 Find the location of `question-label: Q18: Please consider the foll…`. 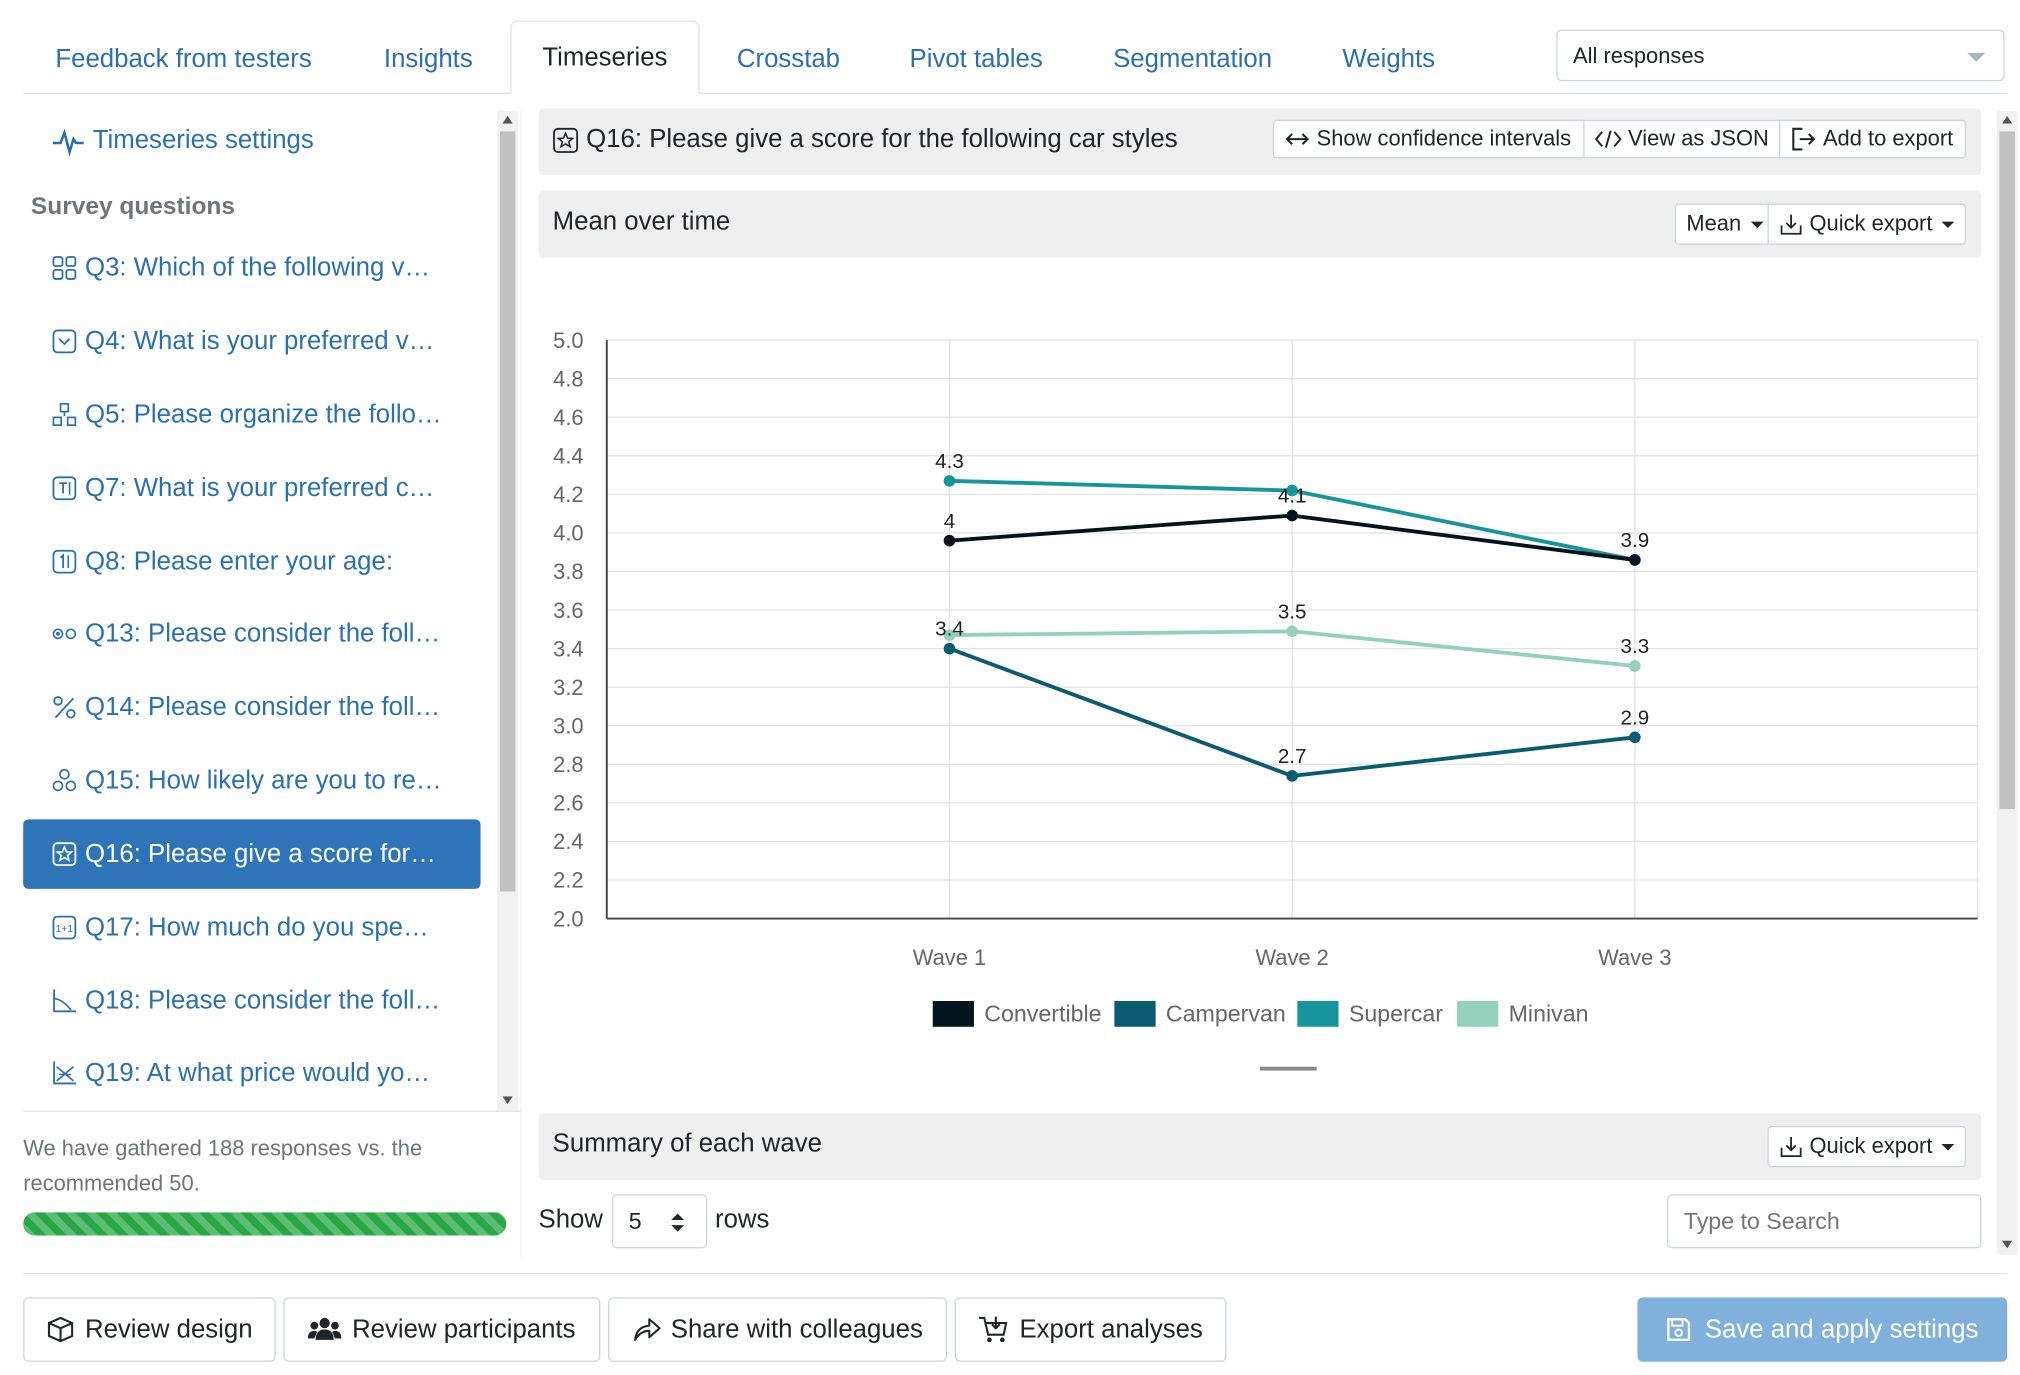

question-label: Q18: Please consider the foll… is located at coordinates (263, 1000).